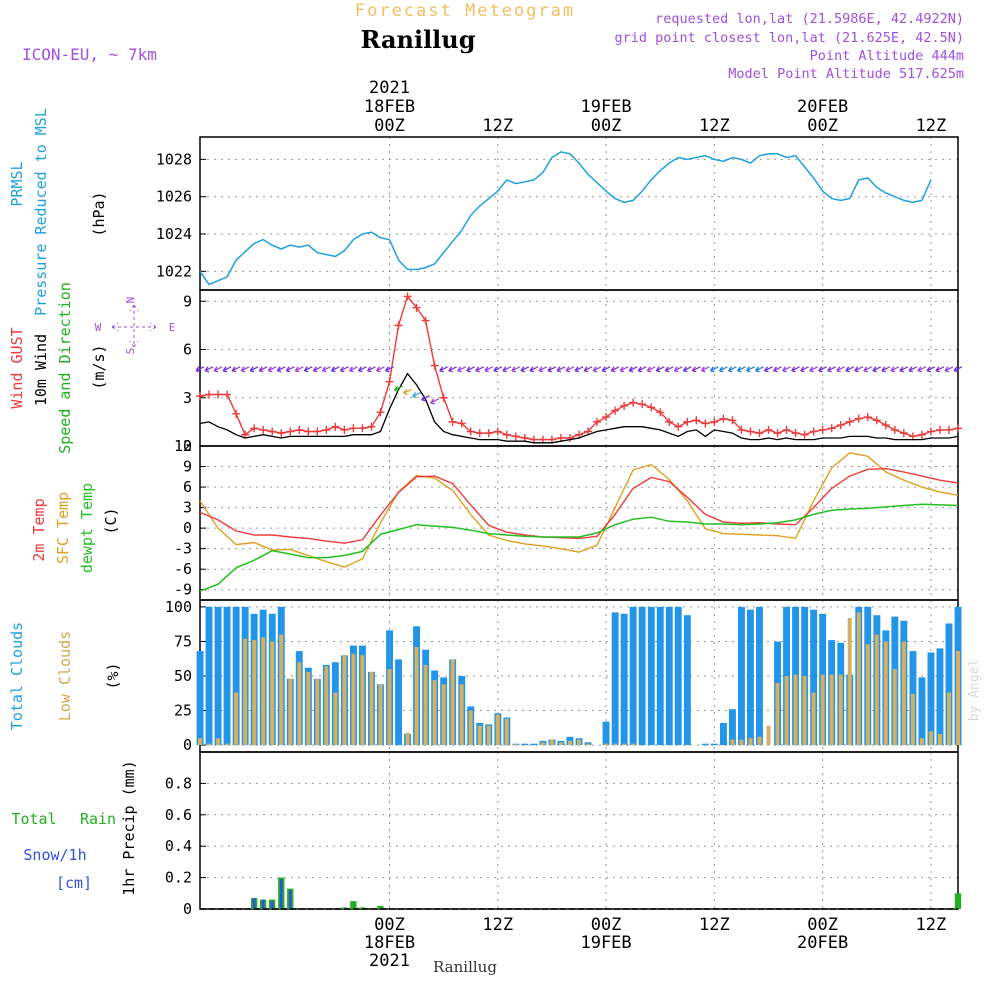  I want to click on bottom-time-label: 18FEB, so click(389, 943).